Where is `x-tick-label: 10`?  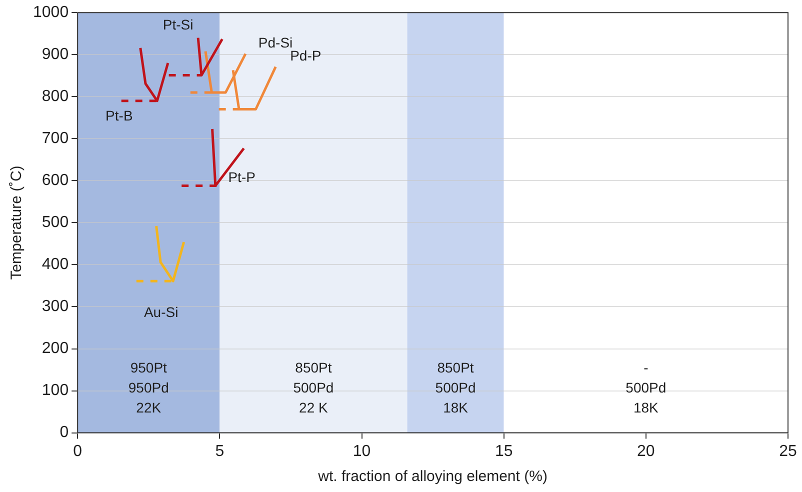 x-tick-label: 10 is located at coordinates (361, 451).